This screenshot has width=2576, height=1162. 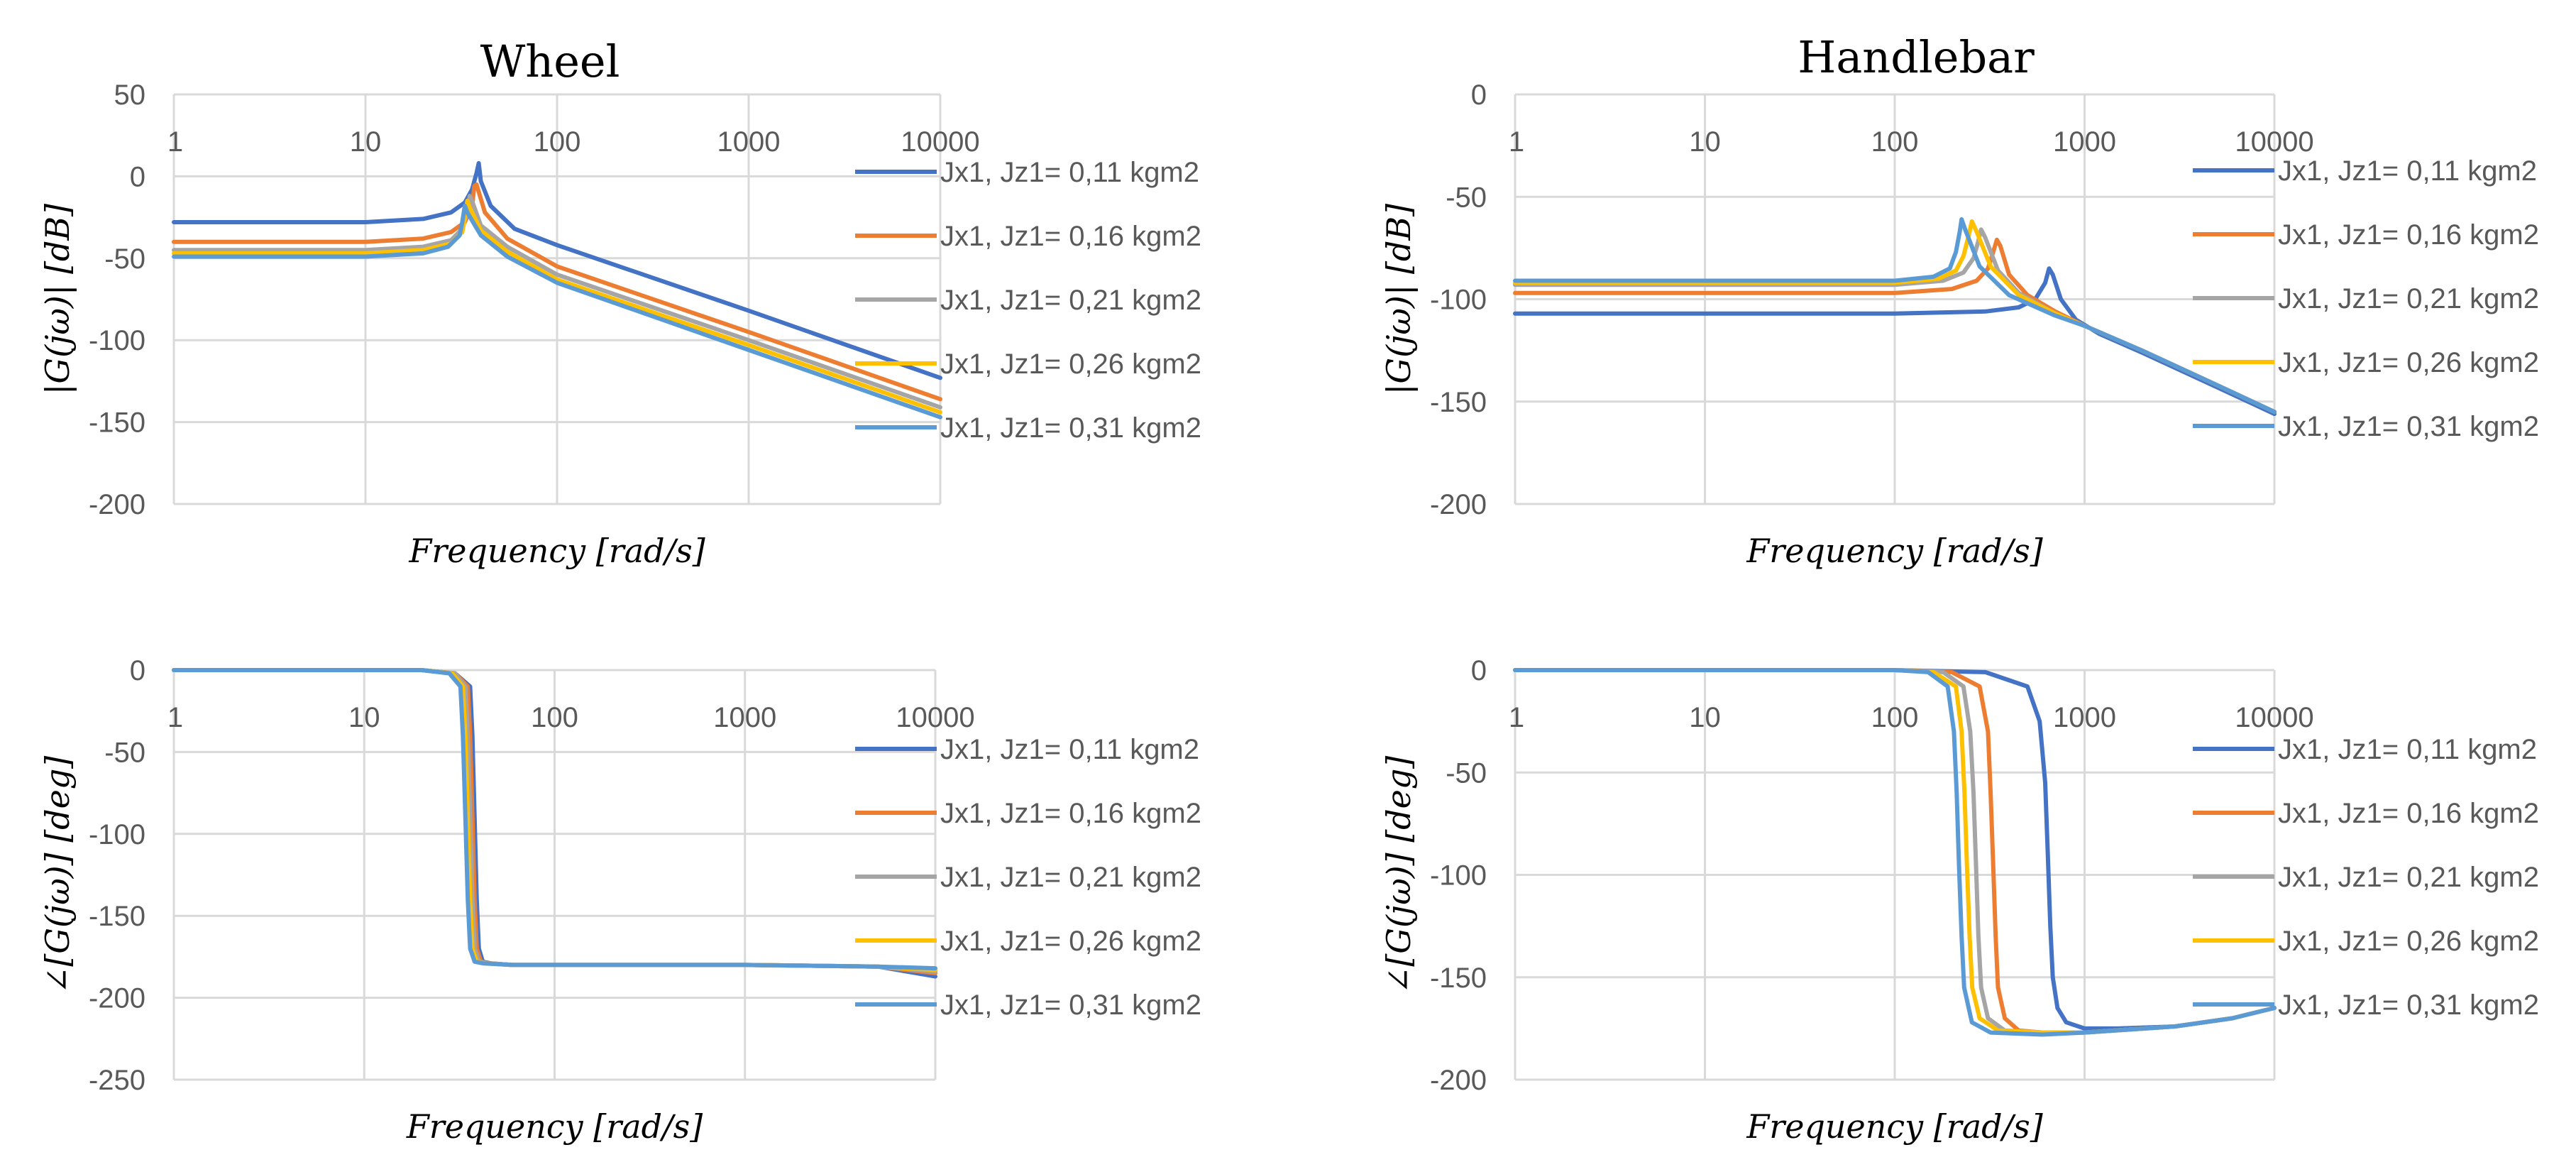 What do you see at coordinates (117, 1080) in the screenshot?
I see `y-tick-label: -250` at bounding box center [117, 1080].